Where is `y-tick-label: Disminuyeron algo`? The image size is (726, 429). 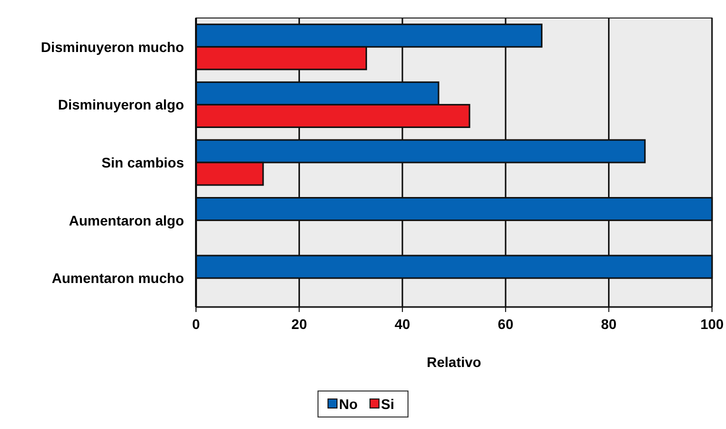 y-tick-label: Disminuyeron algo is located at coordinates (121, 104).